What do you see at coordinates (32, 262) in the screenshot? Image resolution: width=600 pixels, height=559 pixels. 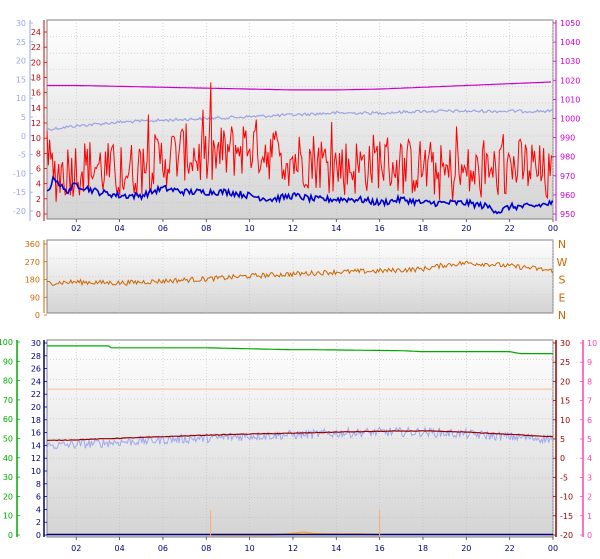 I see `direction-tick-label: 270` at bounding box center [32, 262].